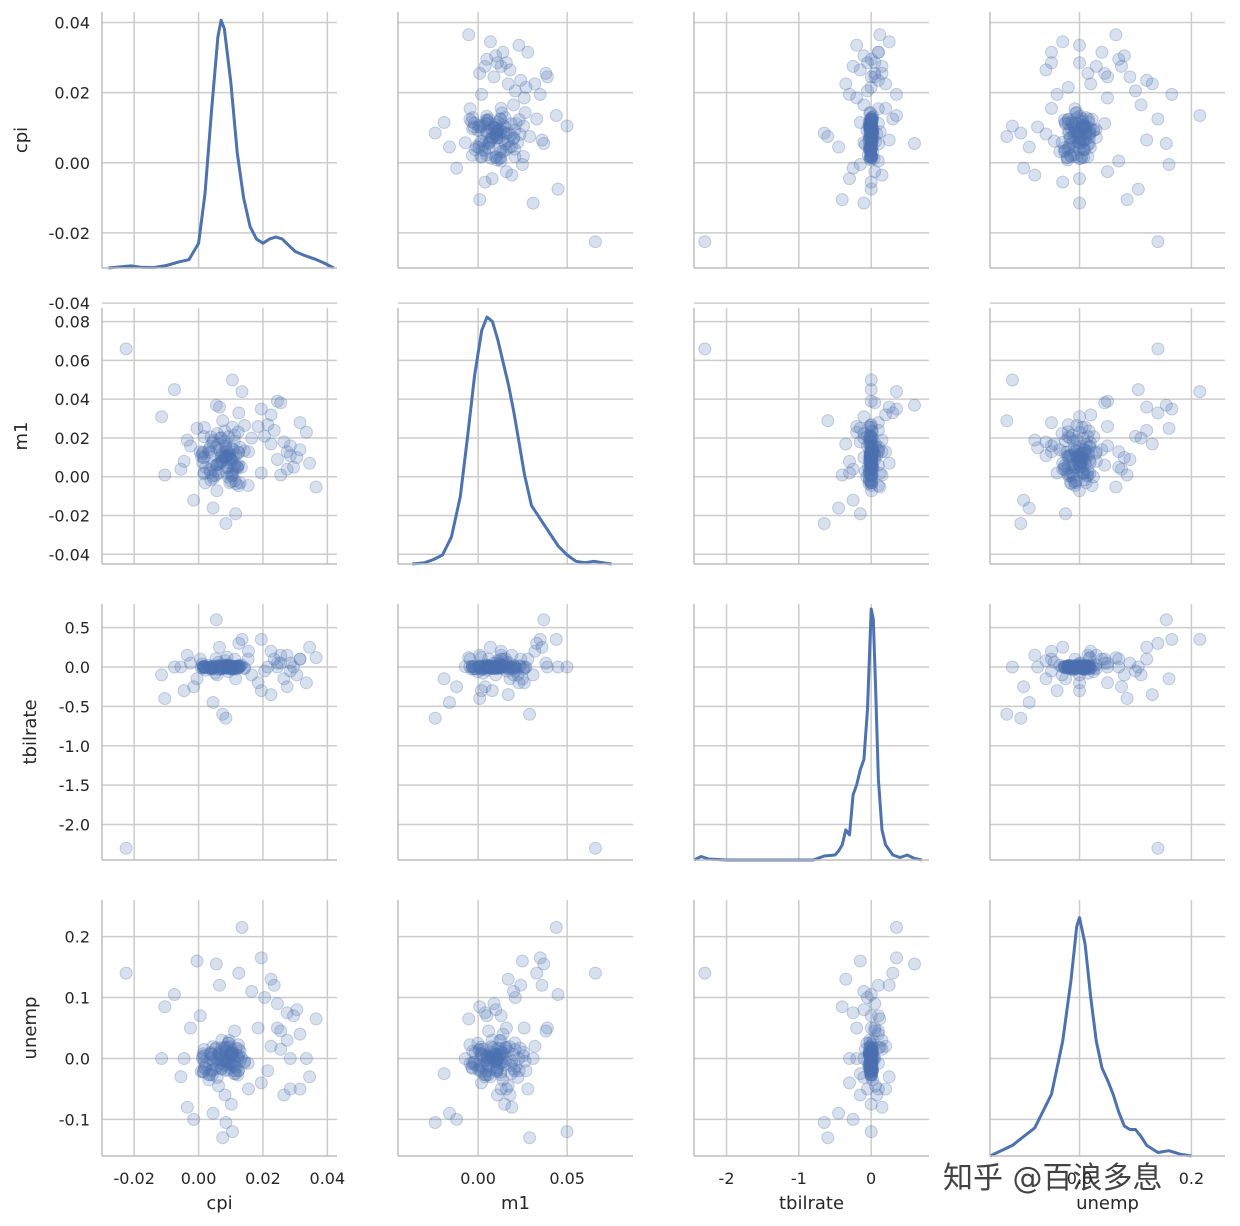 This screenshot has width=1240, height=1226. I want to click on y-tick-label-m1: 0.06, so click(72, 360).